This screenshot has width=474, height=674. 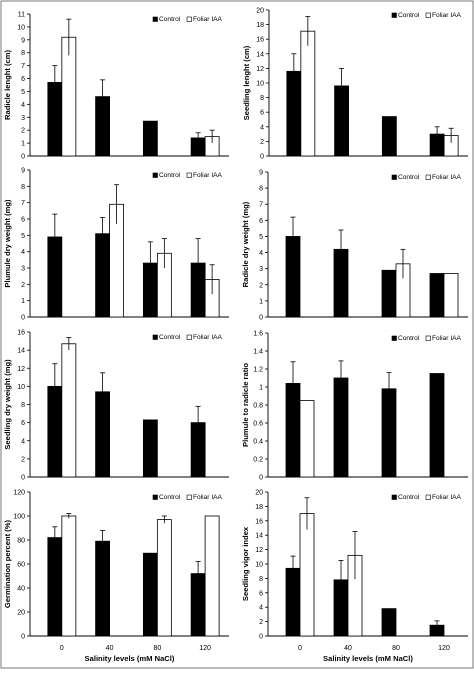 What do you see at coordinates (258, 442) in the screenshot?
I see `y-tick-label: 0.4` at bounding box center [258, 442].